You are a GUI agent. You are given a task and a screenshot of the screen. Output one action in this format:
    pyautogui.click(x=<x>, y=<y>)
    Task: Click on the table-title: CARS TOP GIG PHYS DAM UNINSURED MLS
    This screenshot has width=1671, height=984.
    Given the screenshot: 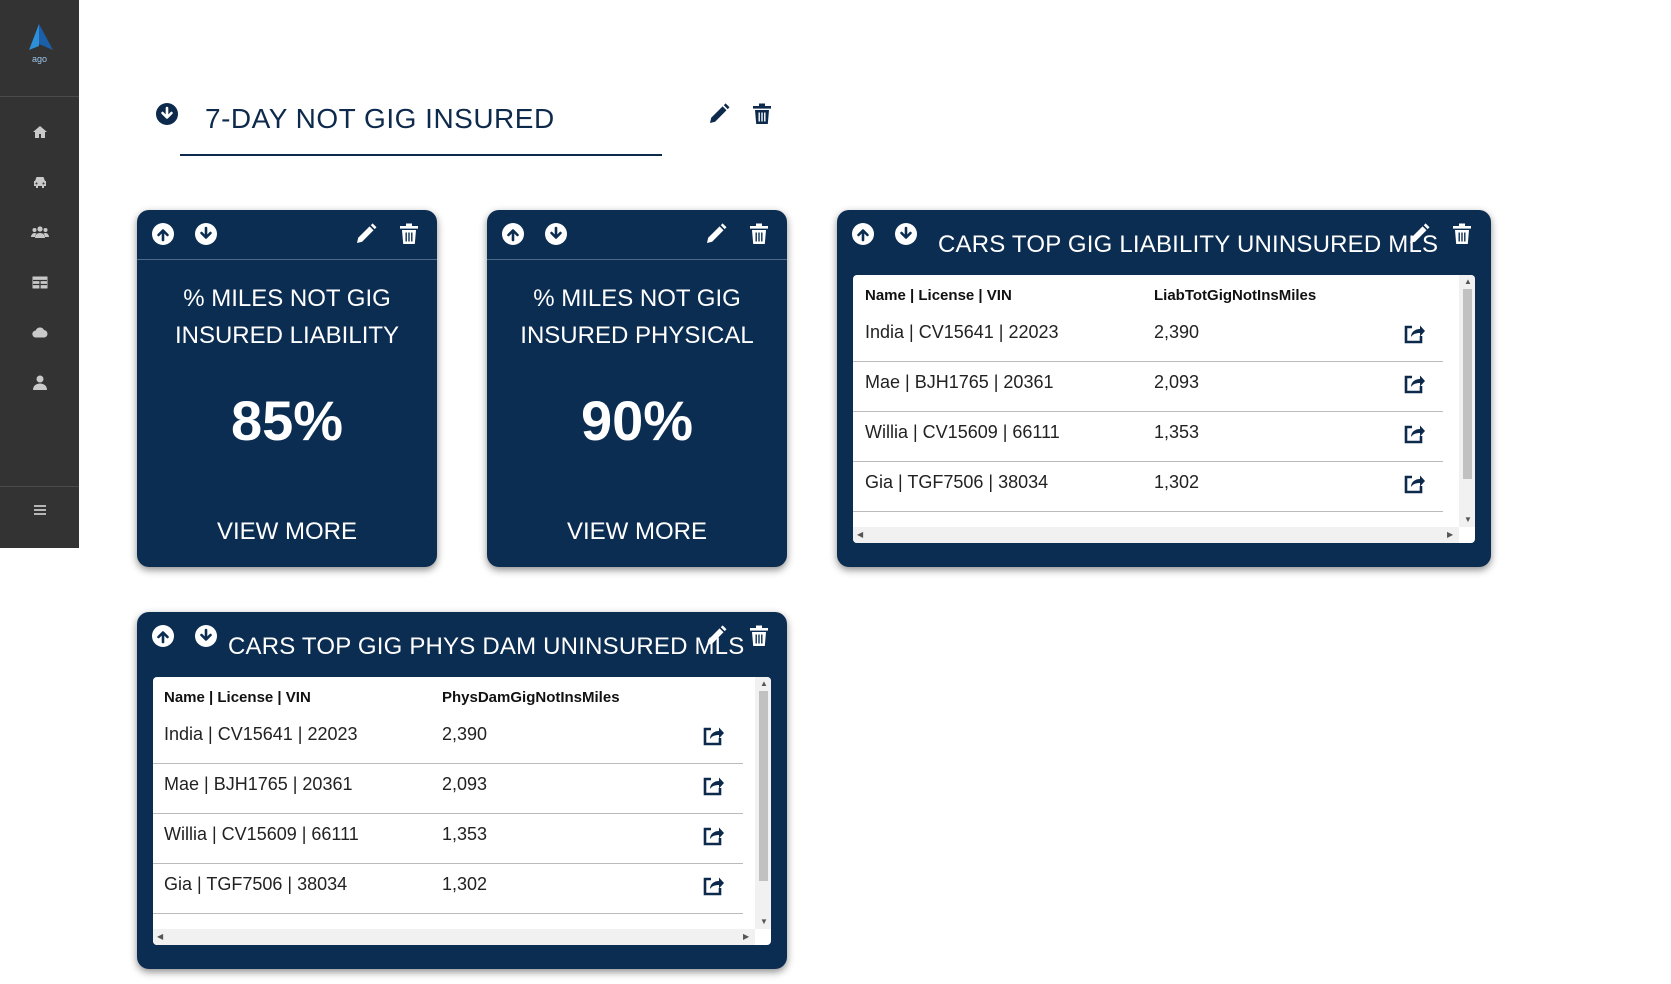 What is the action you would take?
    pyautogui.click(x=486, y=646)
    